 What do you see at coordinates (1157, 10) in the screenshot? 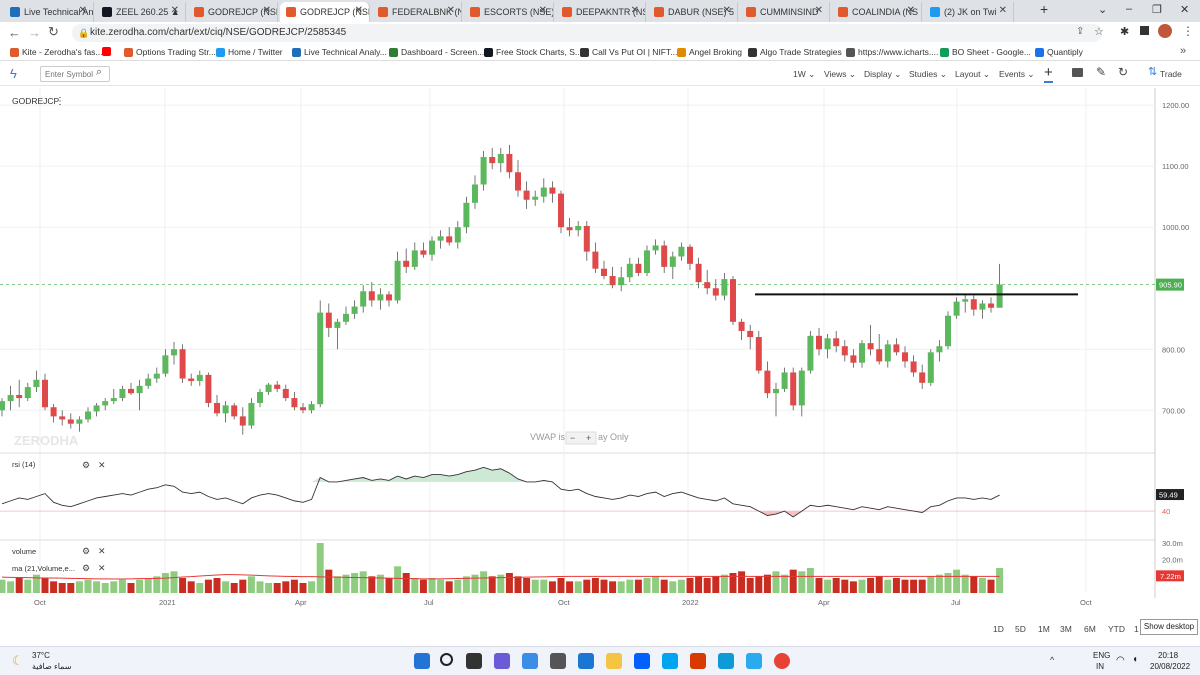
I see `maximize-icon: ❐` at bounding box center [1157, 10].